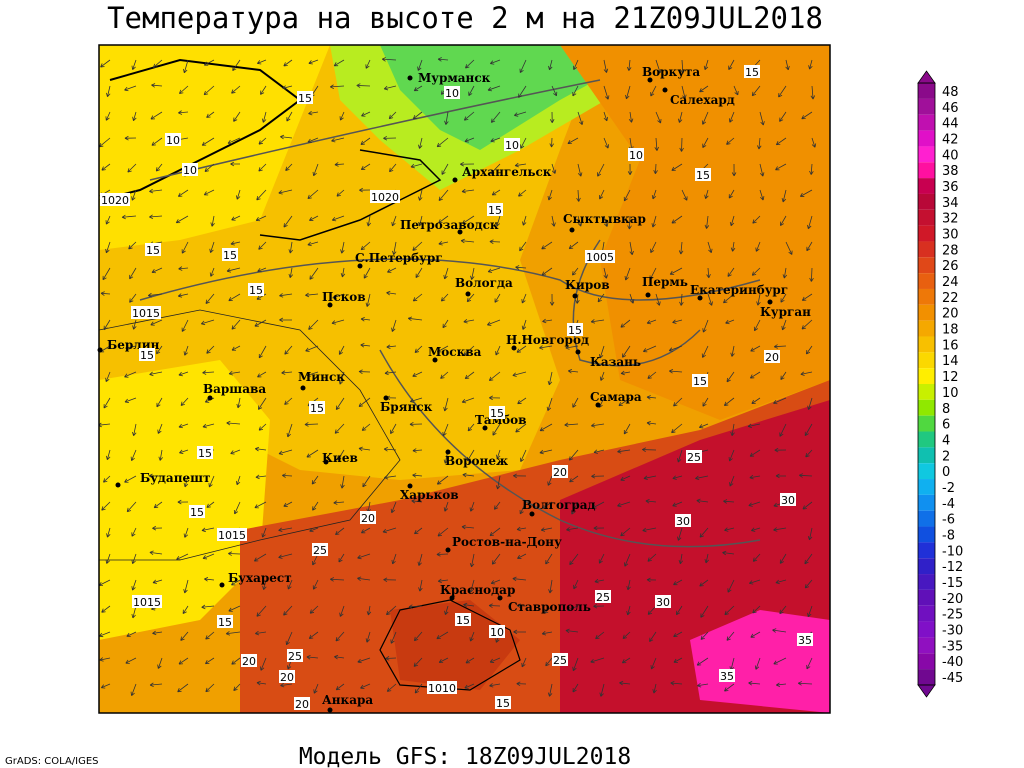 The height and width of the screenshot is (768, 1024). Describe the element at coordinates (449, 225) in the screenshot. I see `city-label: Петрозаводск` at that location.